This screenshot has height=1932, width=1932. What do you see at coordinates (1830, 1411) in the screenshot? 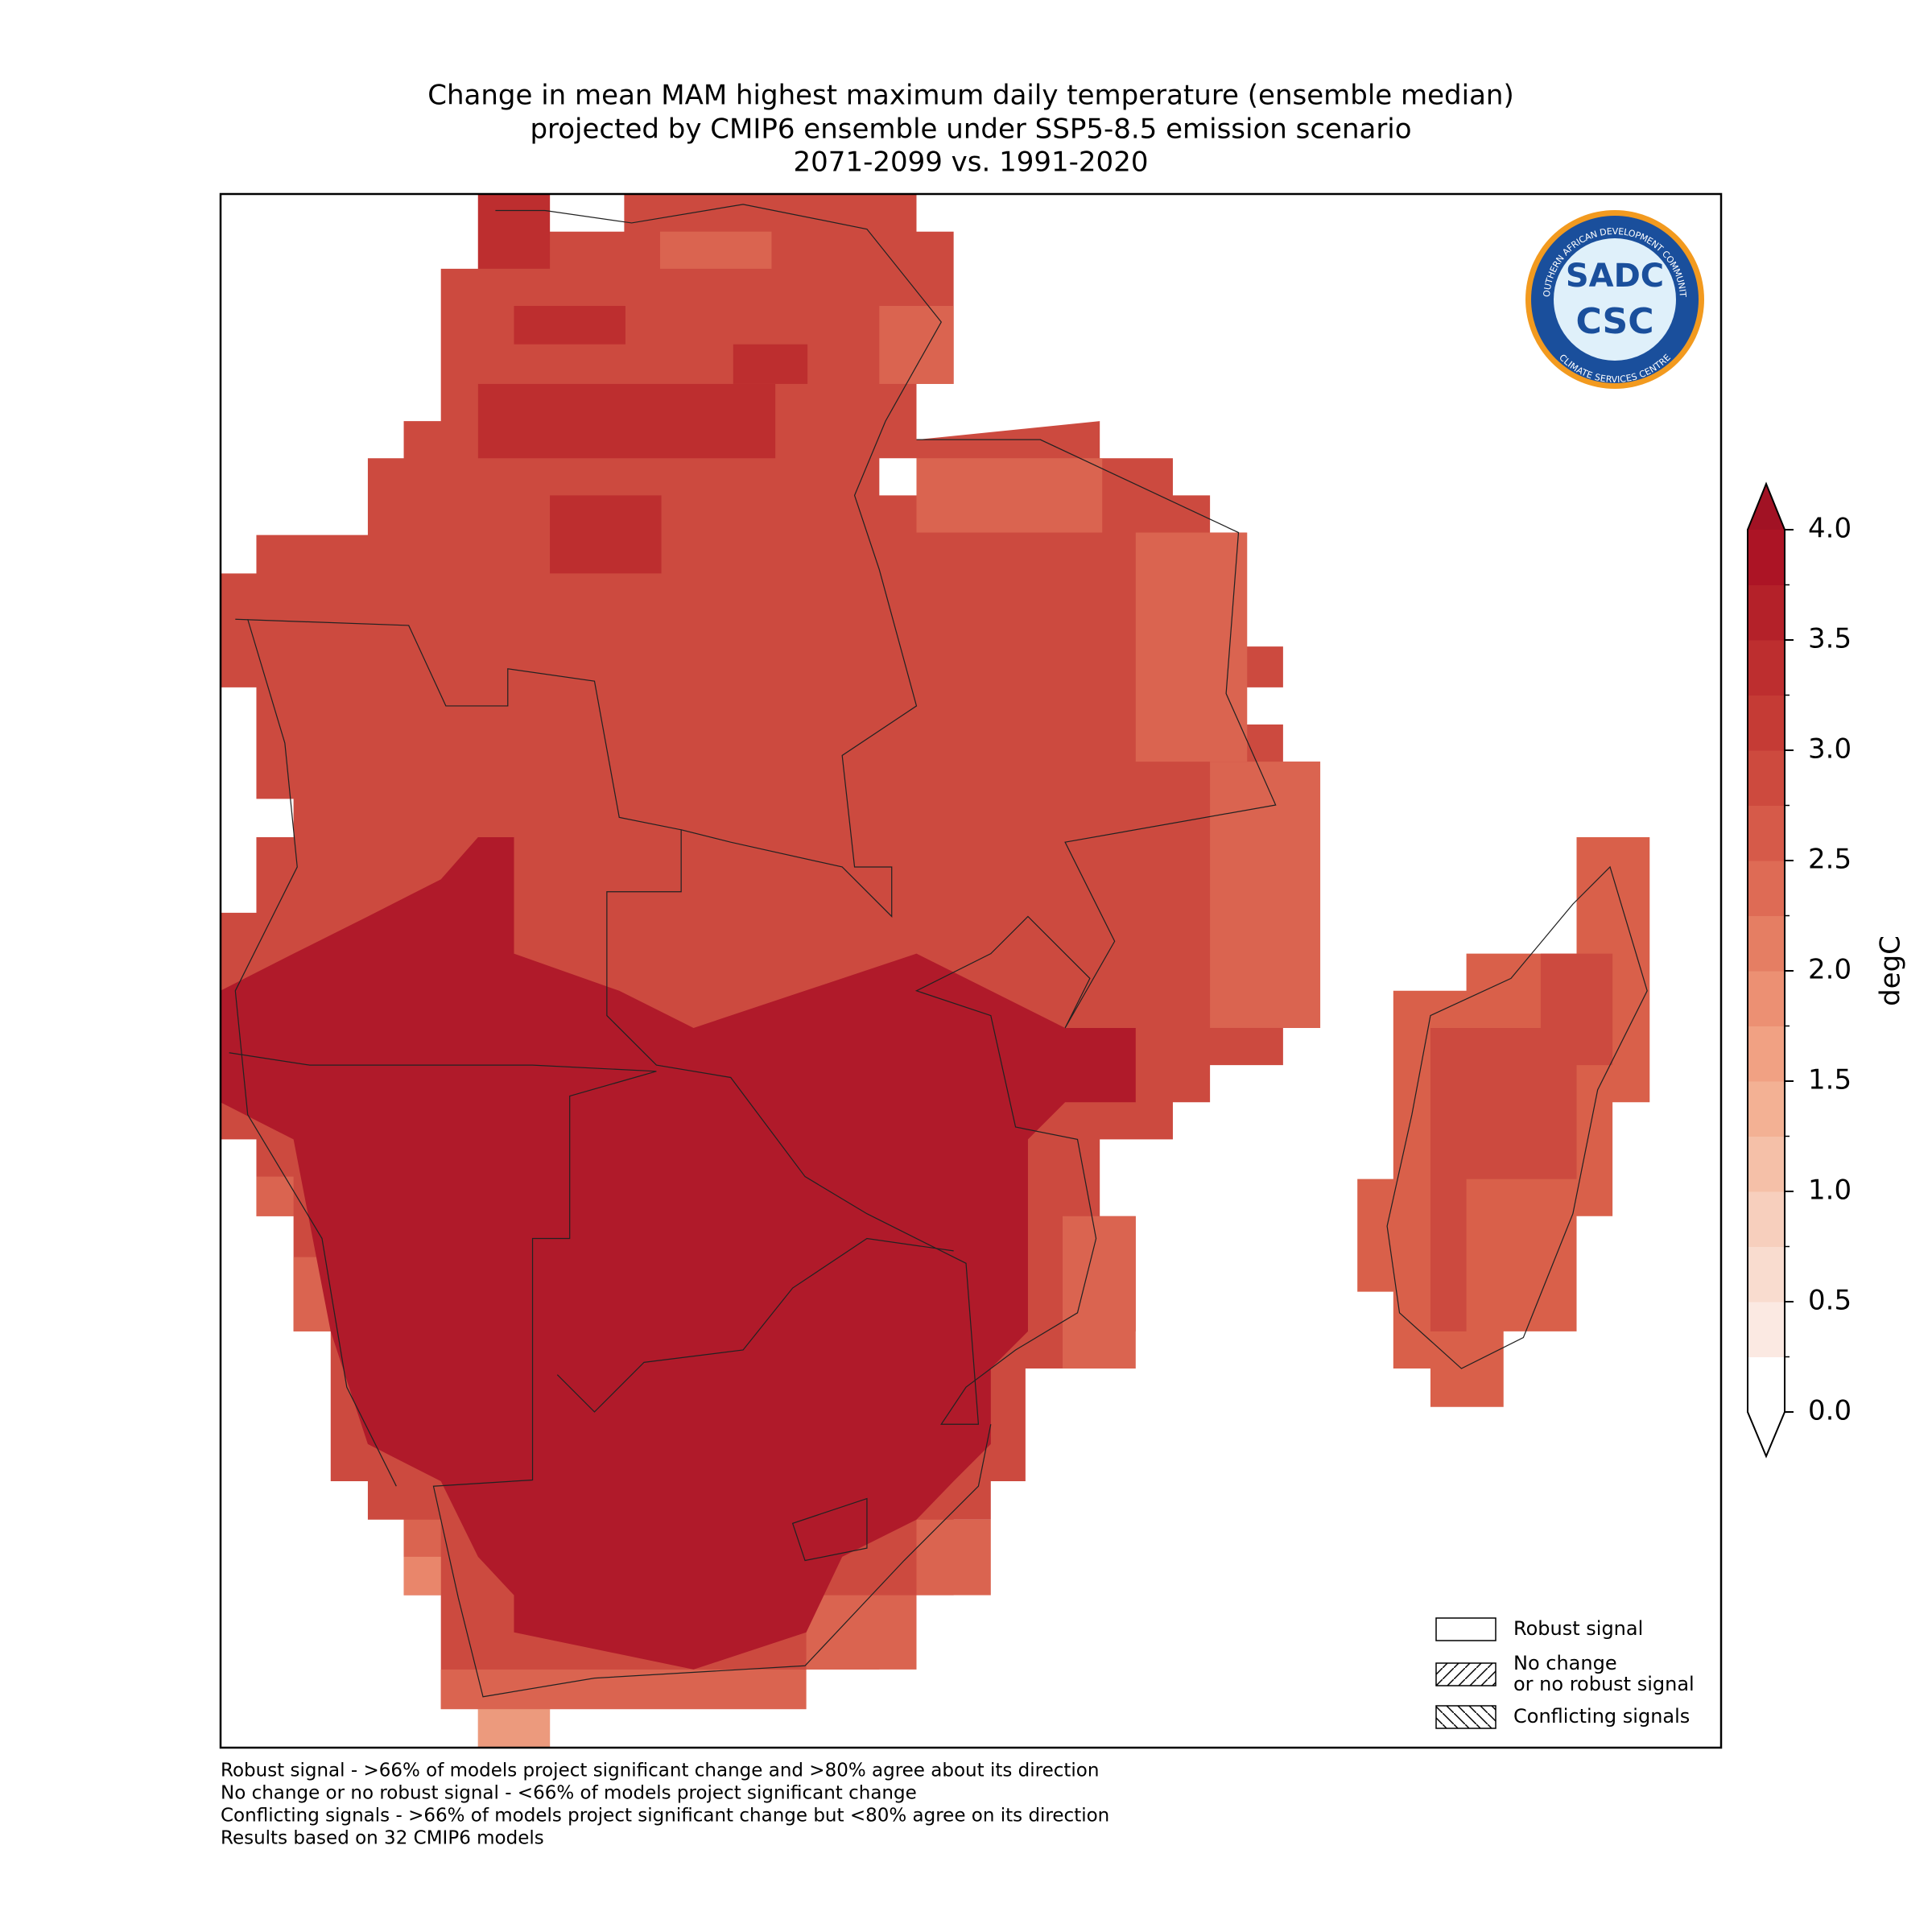
I see `colorbar-tick-label: 0.0` at bounding box center [1830, 1411].